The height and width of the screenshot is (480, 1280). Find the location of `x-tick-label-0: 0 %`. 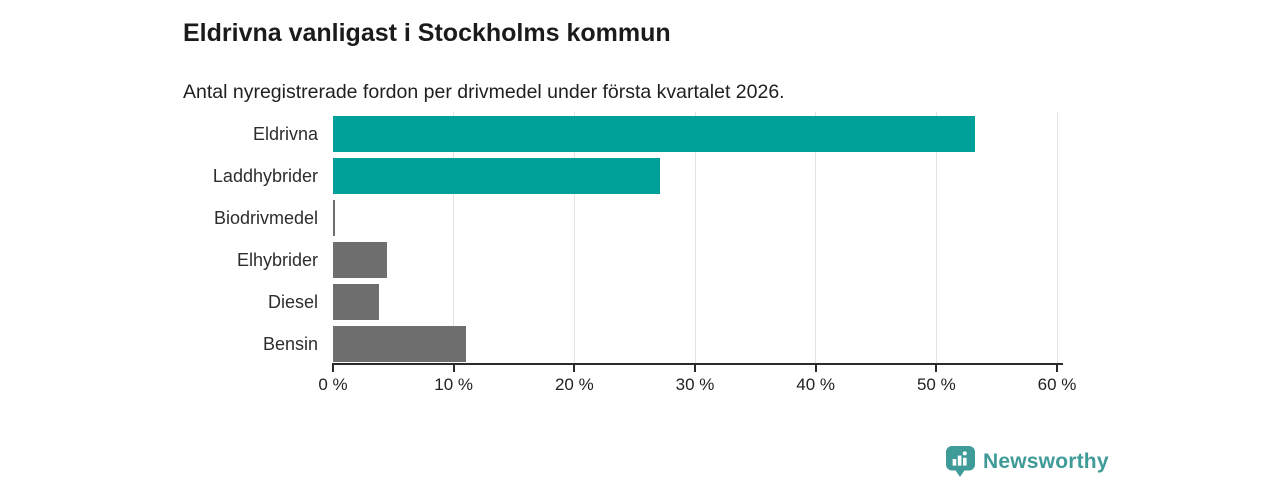

x-tick-label-0: 0 % is located at coordinates (333, 384).